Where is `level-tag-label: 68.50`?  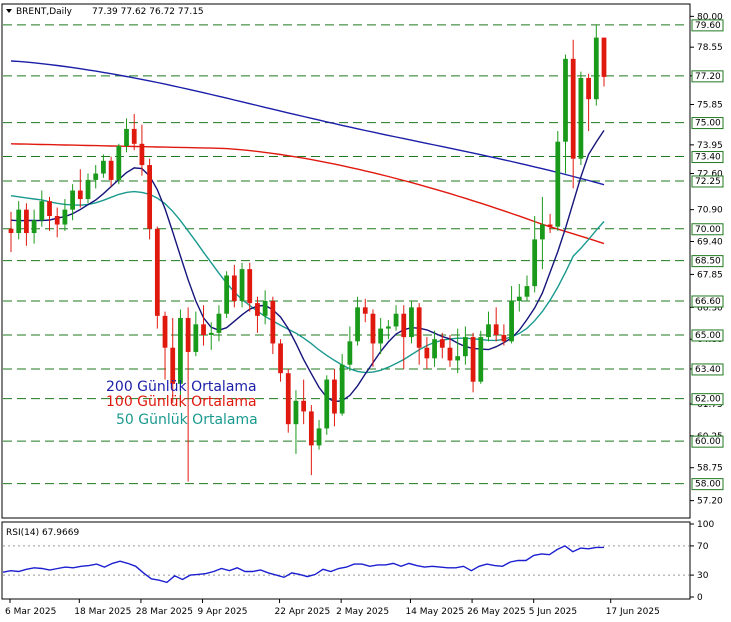 level-tag-label: 68.50 is located at coordinates (708, 262).